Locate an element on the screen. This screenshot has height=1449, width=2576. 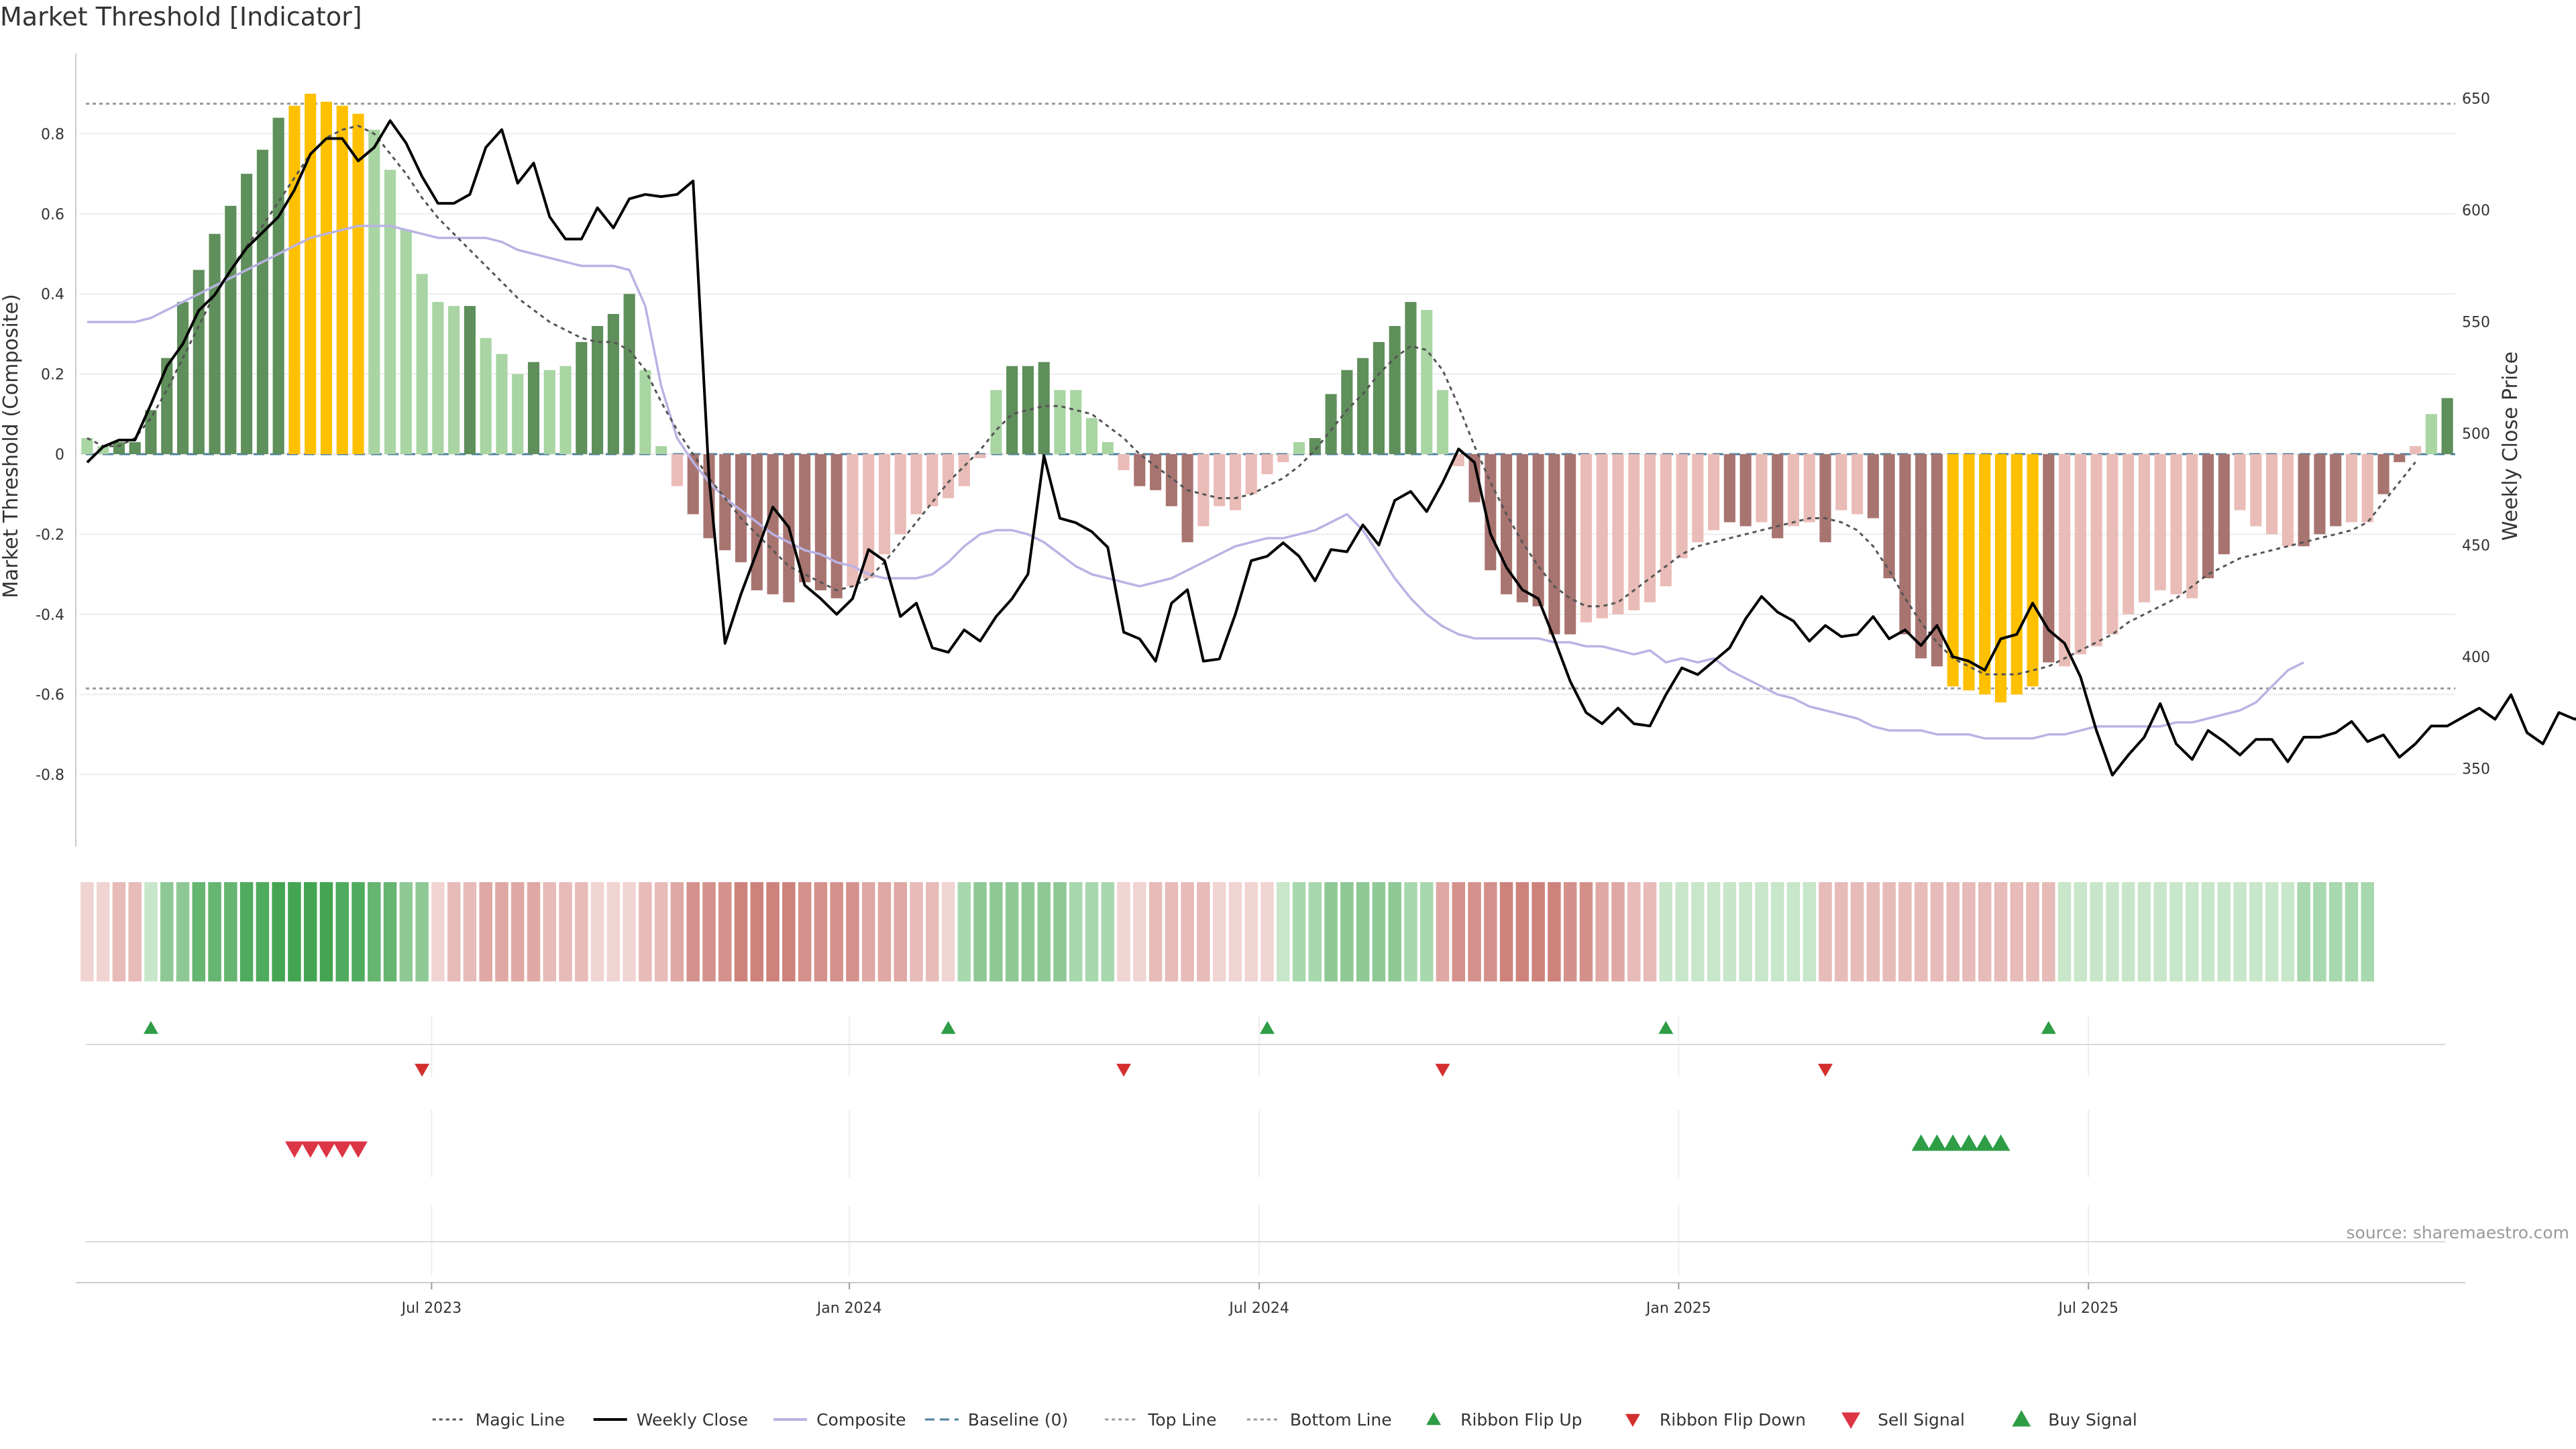
y-tick-label: 0.2 is located at coordinates (52, 375).